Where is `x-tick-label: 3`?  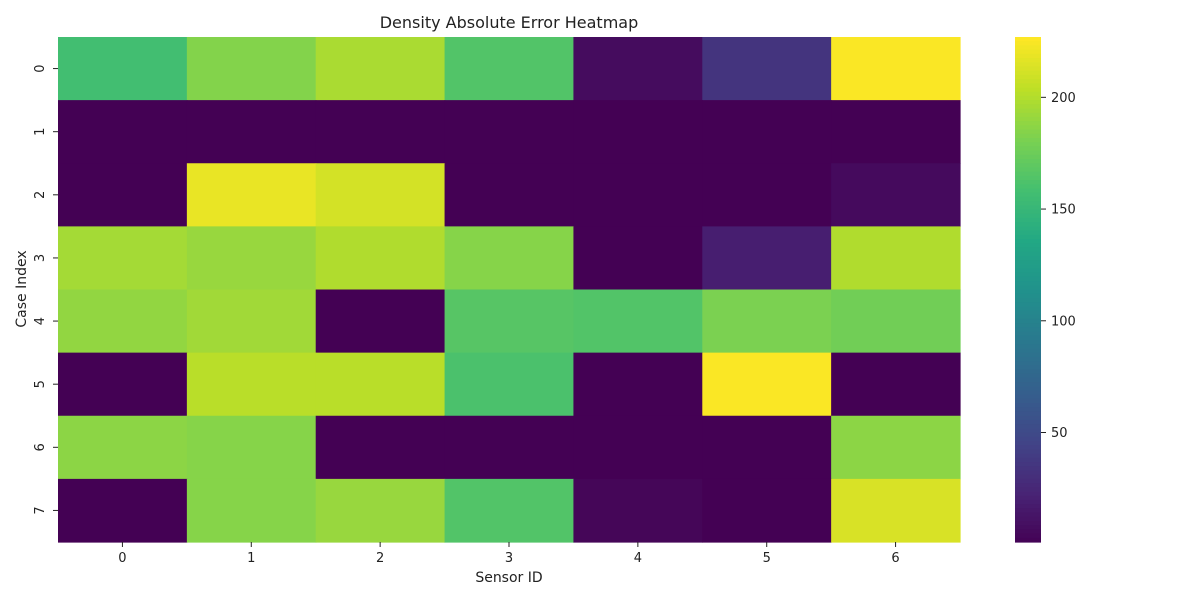
x-tick-label: 3 is located at coordinates (509, 558).